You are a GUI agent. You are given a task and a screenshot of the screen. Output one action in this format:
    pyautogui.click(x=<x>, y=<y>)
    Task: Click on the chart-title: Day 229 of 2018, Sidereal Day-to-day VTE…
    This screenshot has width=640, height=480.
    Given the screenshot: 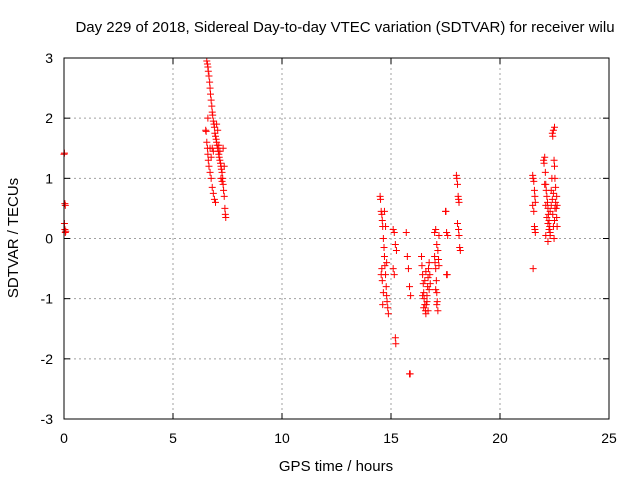 What is the action you would take?
    pyautogui.click(x=344, y=27)
    